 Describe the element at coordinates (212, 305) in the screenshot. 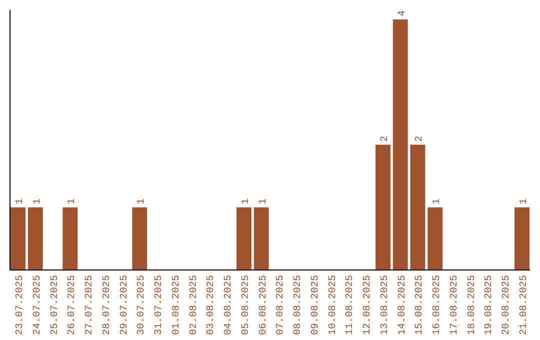

I see `x-tick-label: 03.08.2025` at that location.